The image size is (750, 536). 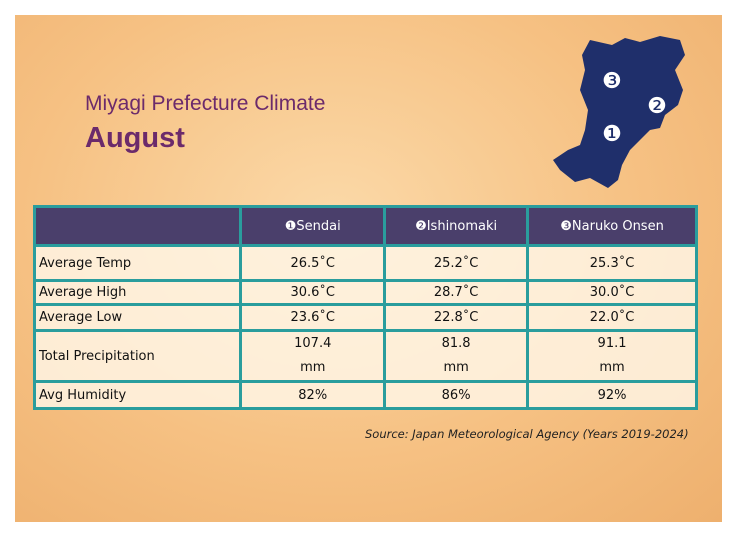 I want to click on cell-text: 81.8, so click(x=456, y=343).